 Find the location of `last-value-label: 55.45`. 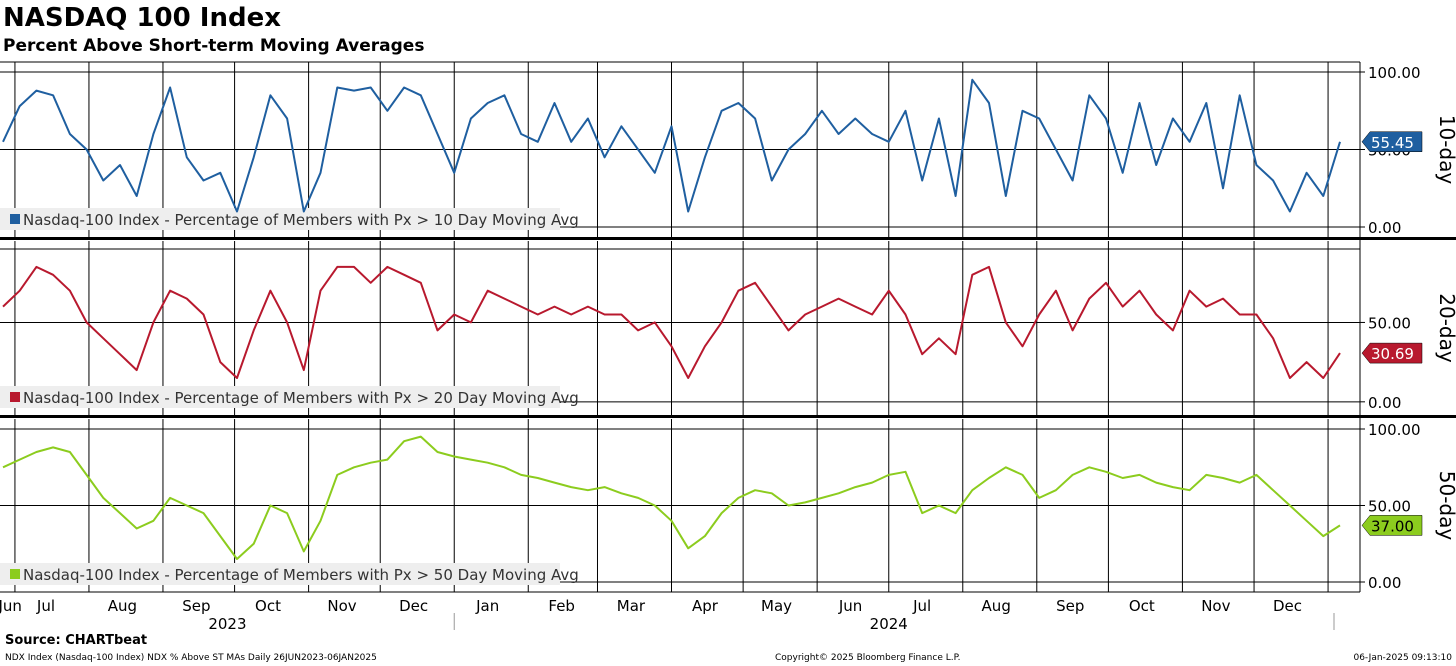

last-value-label: 55.45 is located at coordinates (1392, 143).